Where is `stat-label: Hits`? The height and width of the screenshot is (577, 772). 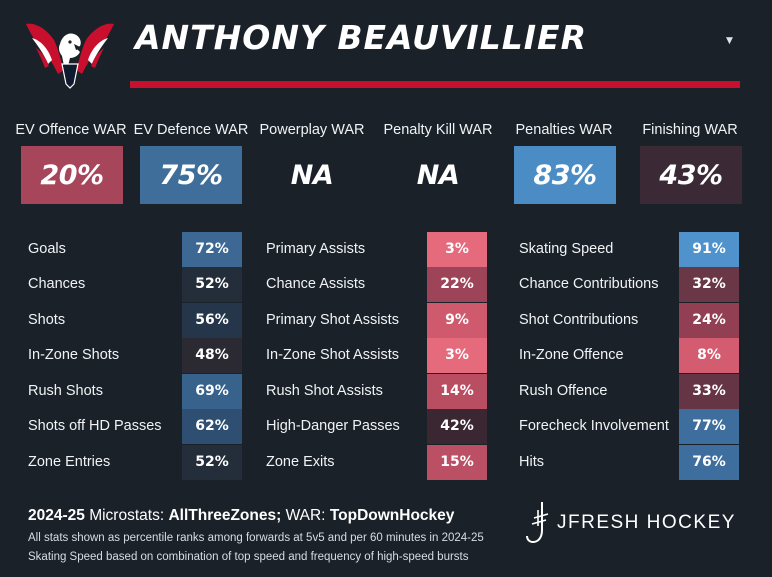 stat-label: Hits is located at coordinates (531, 462).